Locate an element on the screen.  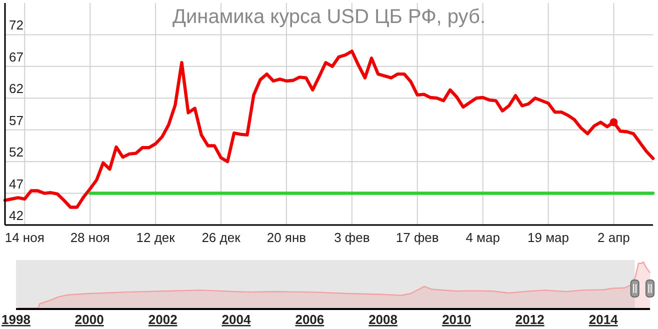
x-tick-label: 2012 is located at coordinates (529, 319).